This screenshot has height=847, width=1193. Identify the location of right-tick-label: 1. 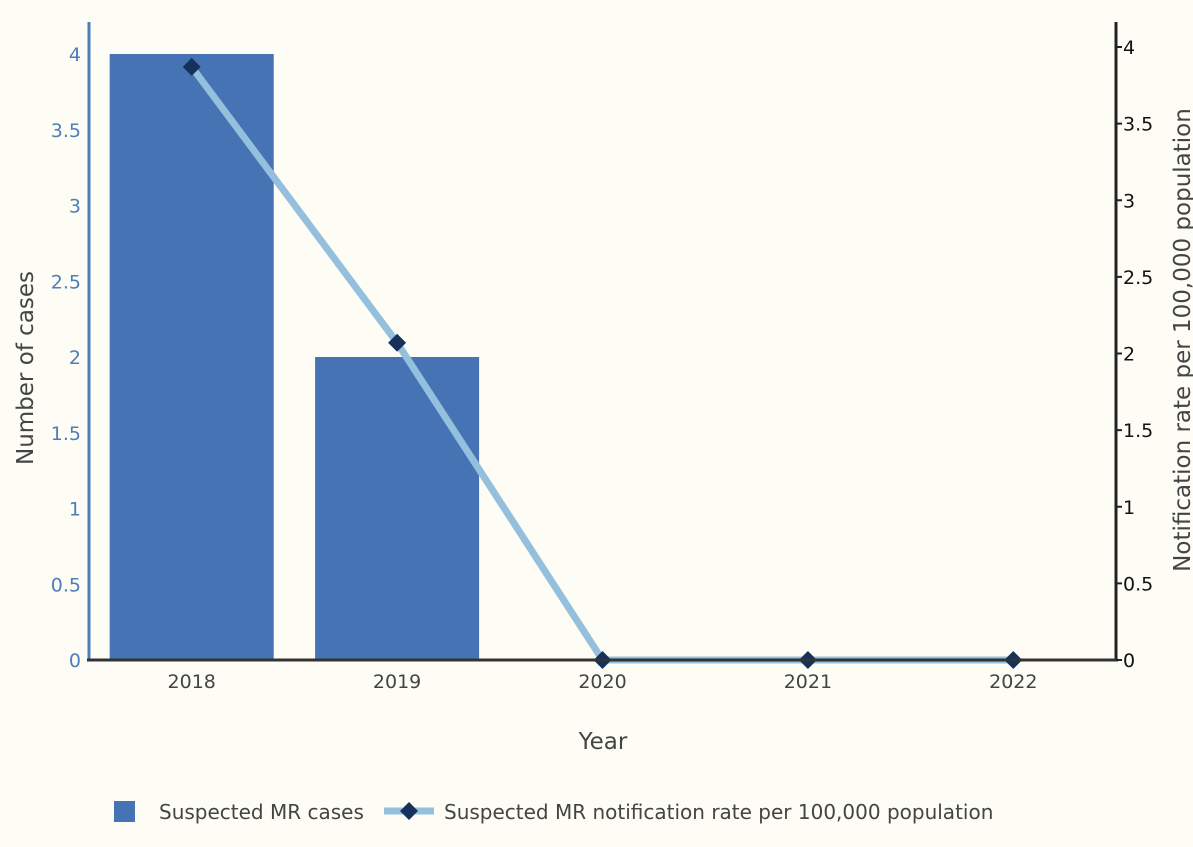
(1129, 508).